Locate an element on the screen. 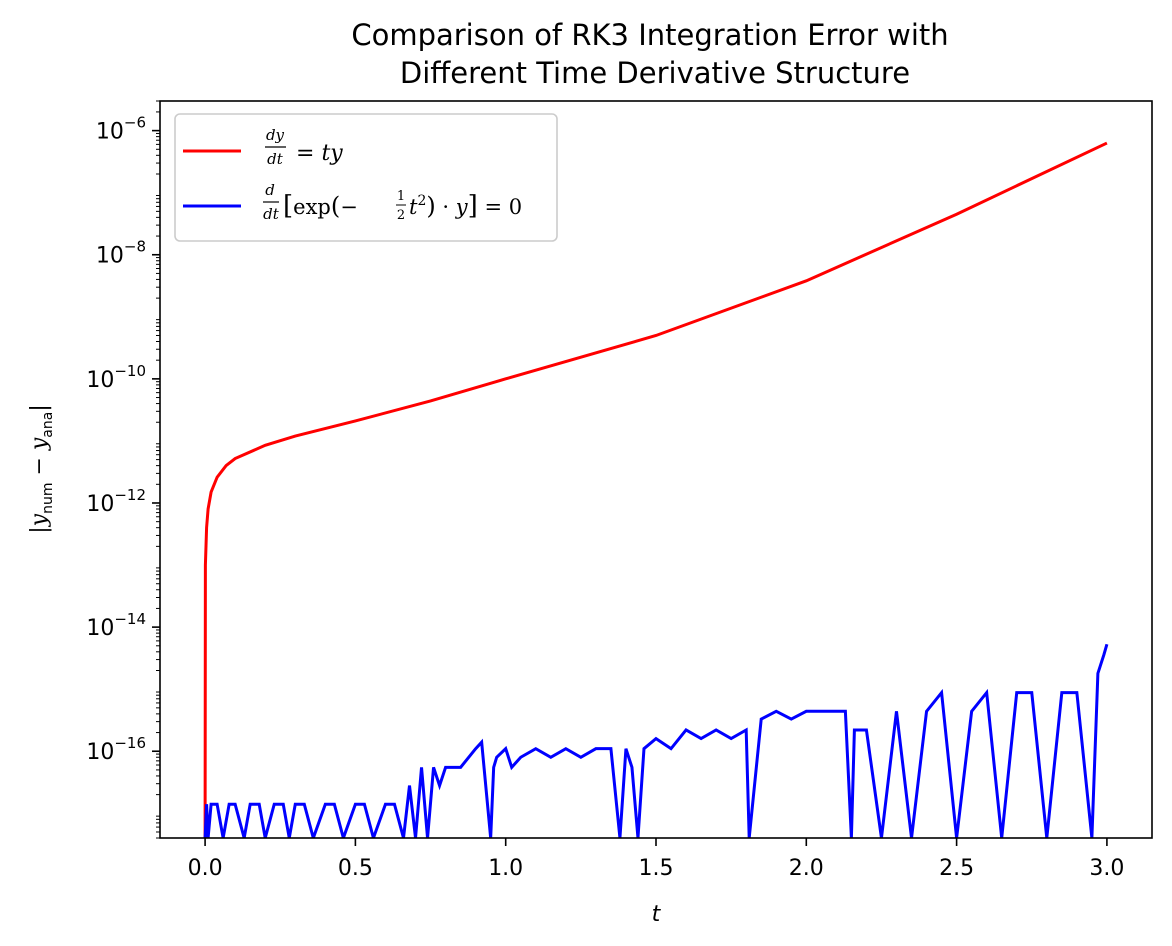 Image resolution: width=1172 pixels, height=946 pixels. chart-title-line-1: Comparison of RK3 Integration Error with is located at coordinates (649, 35).